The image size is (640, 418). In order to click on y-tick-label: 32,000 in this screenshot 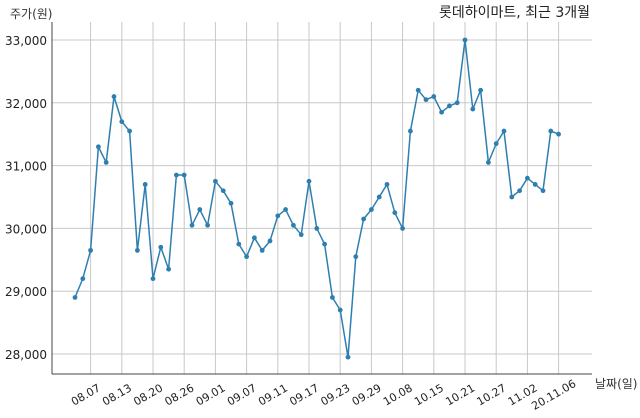, I will do `click(26, 104)`.